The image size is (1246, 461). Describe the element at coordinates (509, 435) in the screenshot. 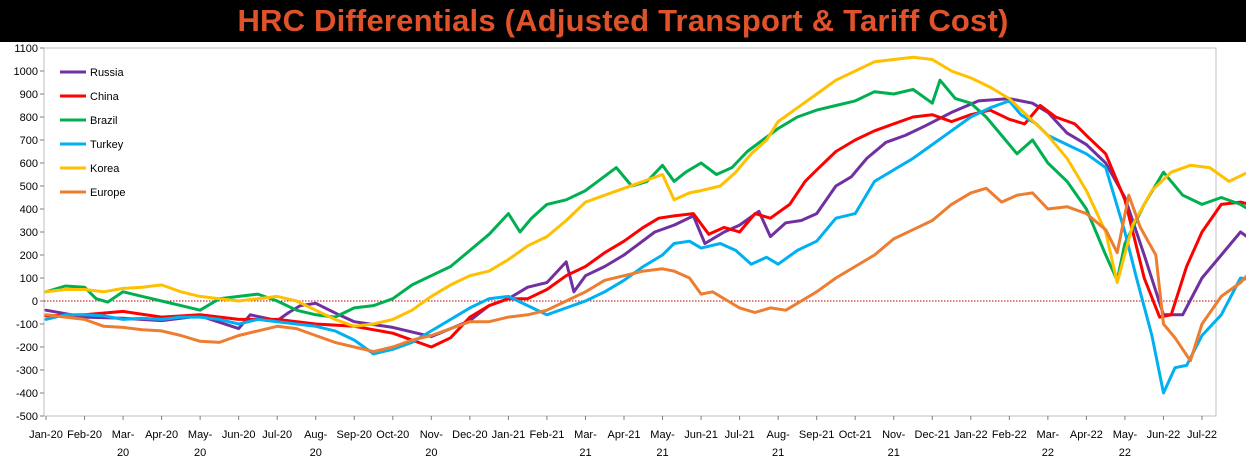

I see `x-tick-label: Jan-21` at that location.